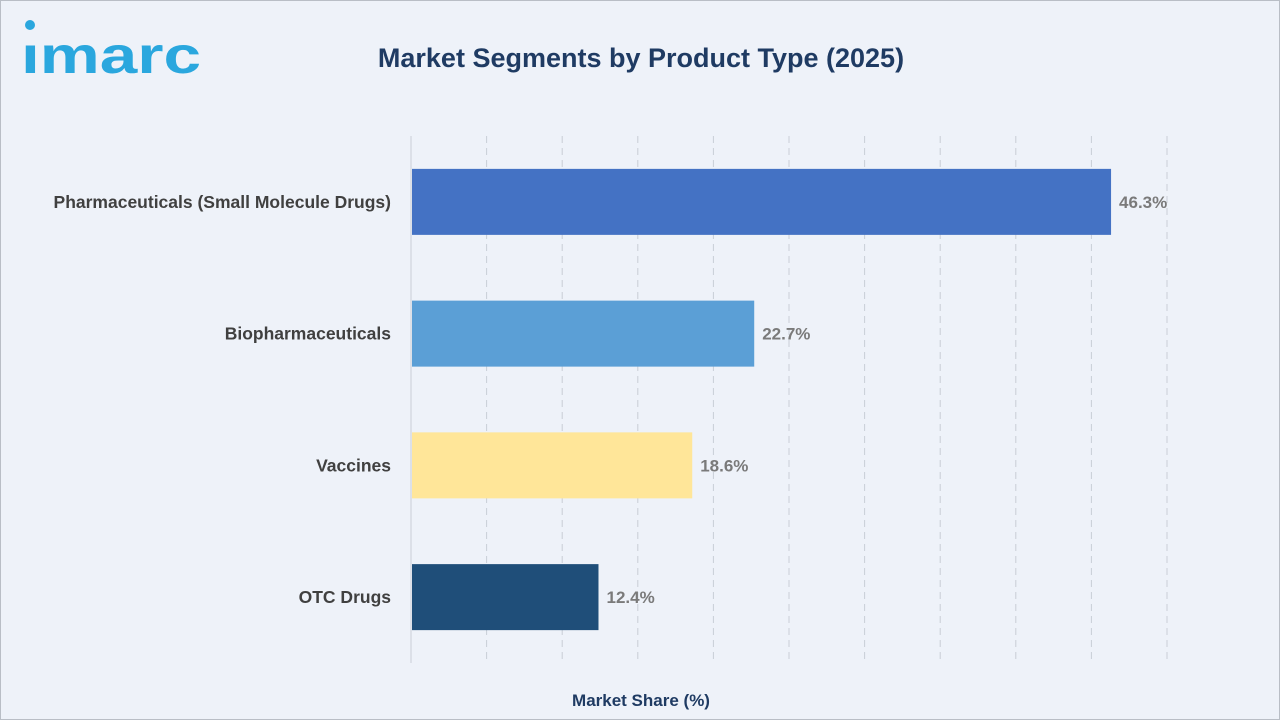 The height and width of the screenshot is (720, 1280). I want to click on category-label: Vaccines, so click(353, 465).